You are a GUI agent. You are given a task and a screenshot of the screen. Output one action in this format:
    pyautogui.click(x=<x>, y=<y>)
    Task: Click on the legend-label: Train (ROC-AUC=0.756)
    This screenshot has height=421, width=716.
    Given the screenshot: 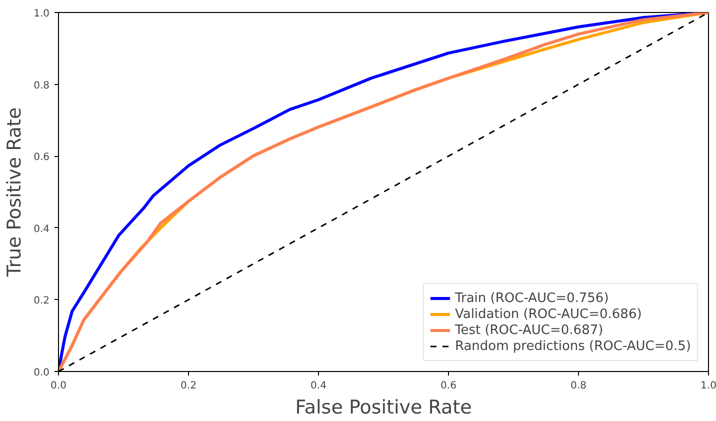 What is the action you would take?
    pyautogui.click(x=531, y=298)
    